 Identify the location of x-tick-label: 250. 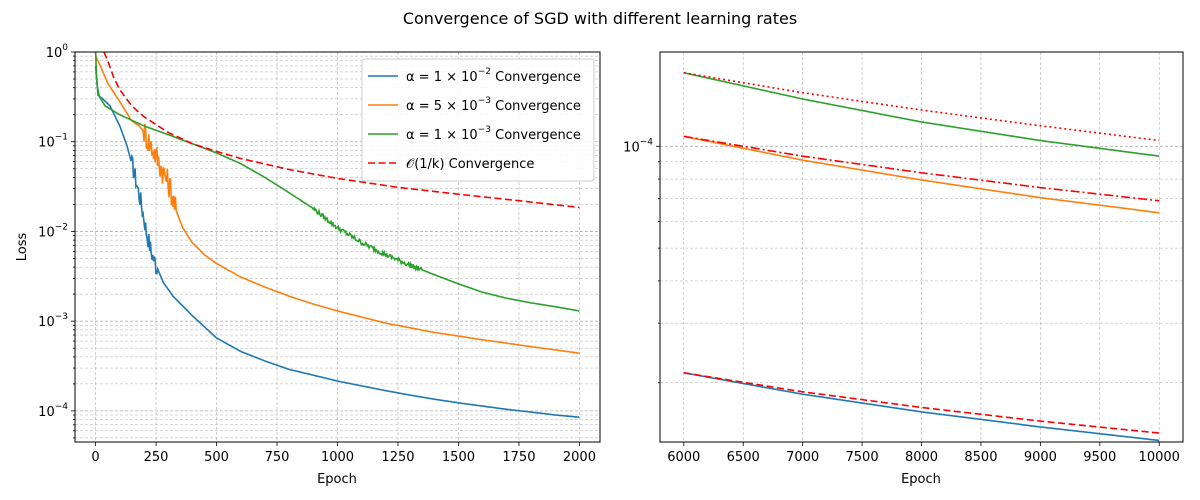
(156, 457).